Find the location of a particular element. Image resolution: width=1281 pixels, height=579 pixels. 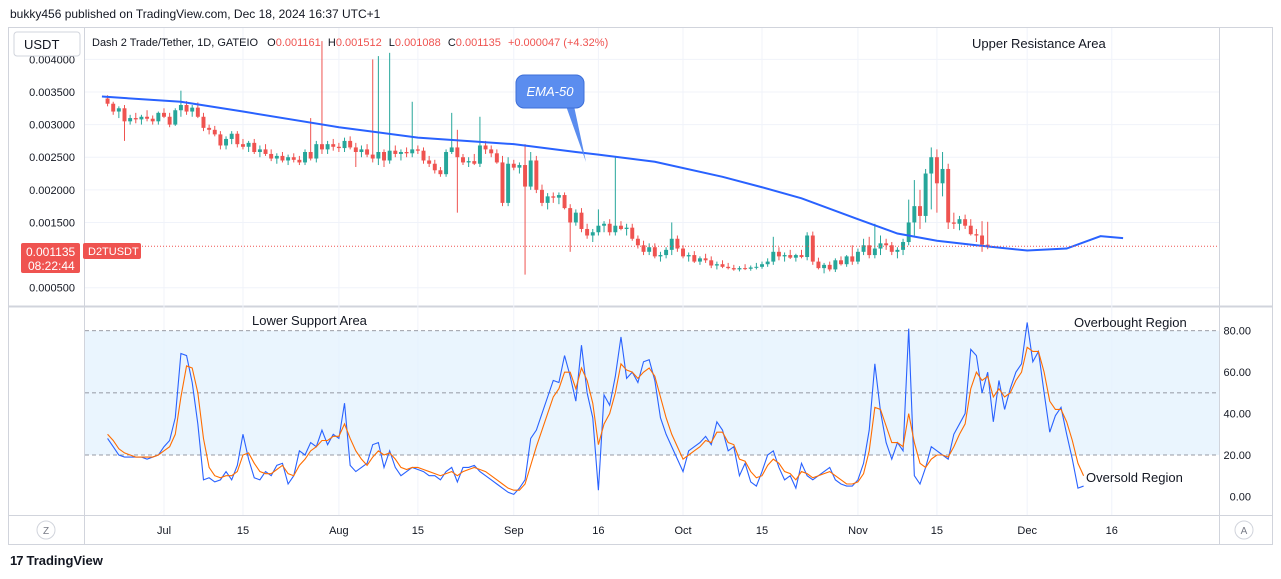

rsi-tick-label: 40.00 is located at coordinates (1237, 415).